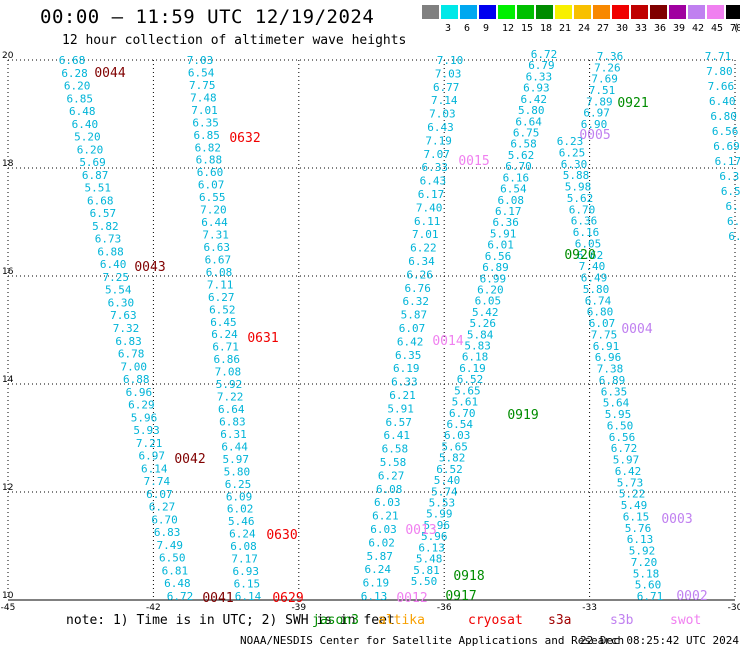 This screenshot has height=650, width=740. What do you see at coordinates (414, 315) in the screenshot?
I see `wave-height-value: 5.87` at bounding box center [414, 315].